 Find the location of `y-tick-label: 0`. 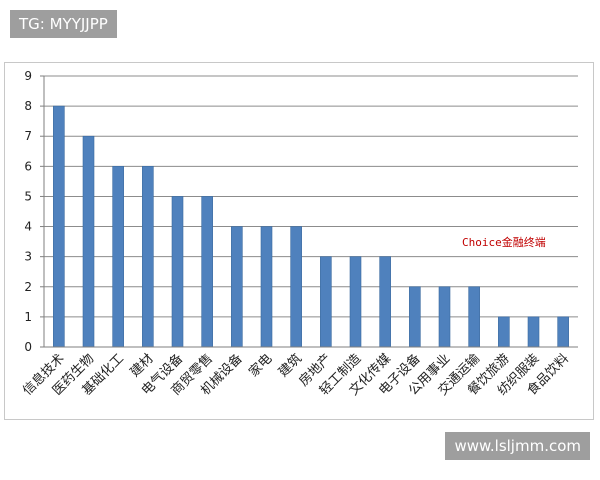

y-tick-label: 0 is located at coordinates (28, 347).